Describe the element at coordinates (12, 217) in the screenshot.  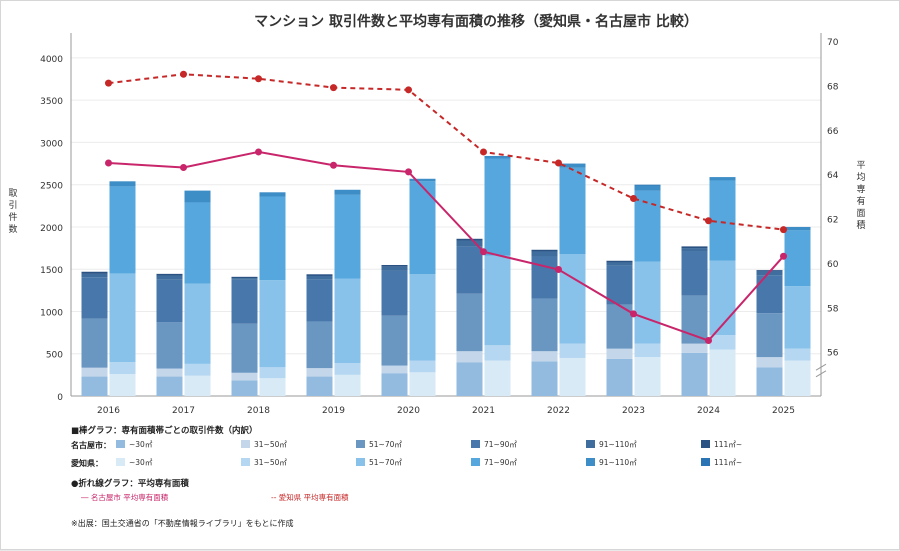
I see `y-left-axis-label-char: 件` at that location.